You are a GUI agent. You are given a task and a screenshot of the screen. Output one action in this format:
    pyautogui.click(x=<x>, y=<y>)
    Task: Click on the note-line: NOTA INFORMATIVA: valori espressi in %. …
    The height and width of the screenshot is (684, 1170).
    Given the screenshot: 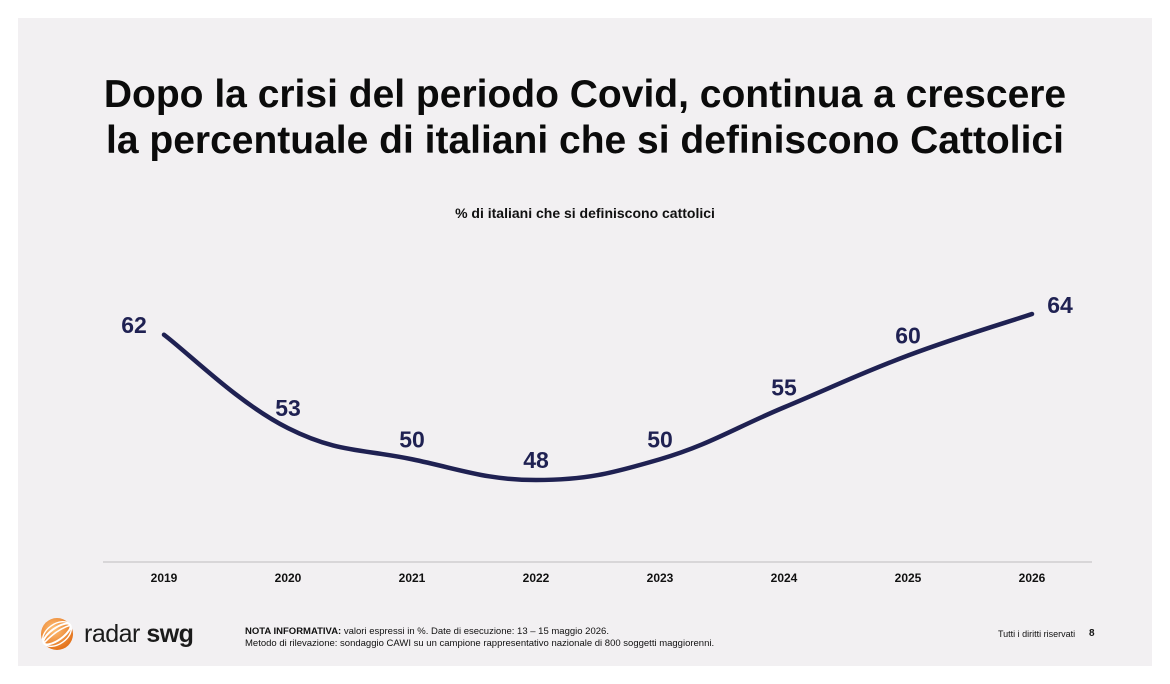 What is the action you would take?
    pyautogui.click(x=479, y=632)
    